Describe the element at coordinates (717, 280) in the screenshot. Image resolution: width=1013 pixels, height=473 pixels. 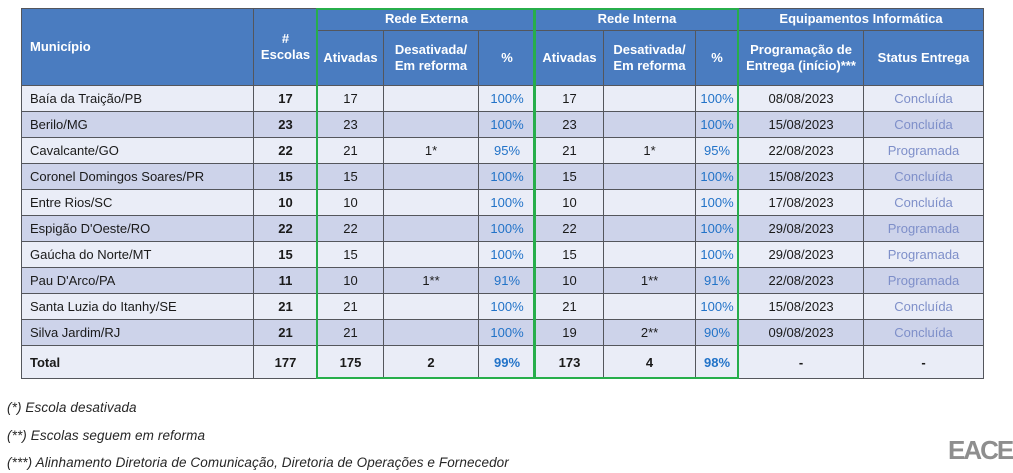
I see `cell-int-pct: 91%` at that location.